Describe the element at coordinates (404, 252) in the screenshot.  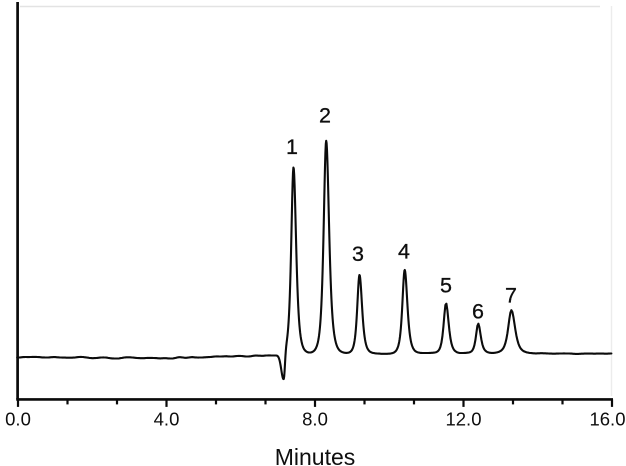
I see `svg-text: 4` at that location.